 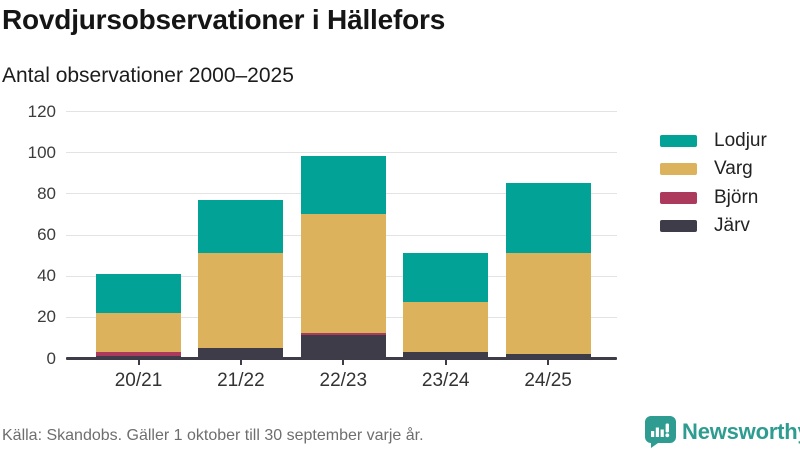 I want to click on legend-item-lodjur: Lodjur, so click(x=713, y=140).